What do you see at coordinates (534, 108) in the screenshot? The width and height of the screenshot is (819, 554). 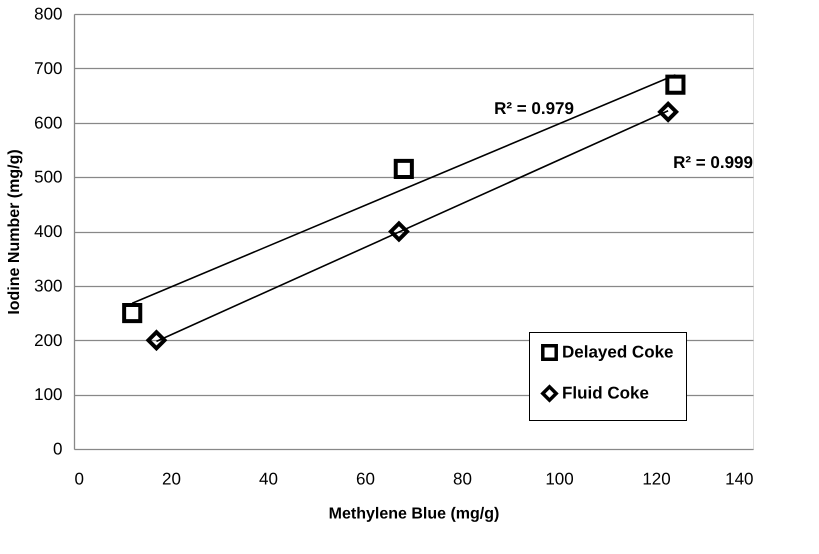 I see `annotation: R² = 0.979` at bounding box center [534, 108].